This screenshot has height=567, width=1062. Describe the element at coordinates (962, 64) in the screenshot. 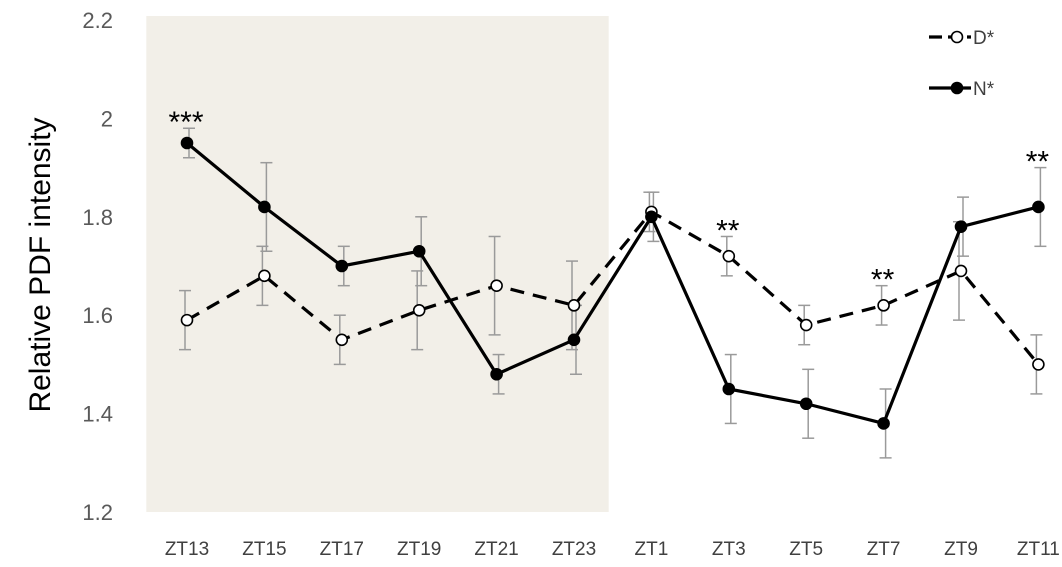

I see `legend: D* N*` at that location.